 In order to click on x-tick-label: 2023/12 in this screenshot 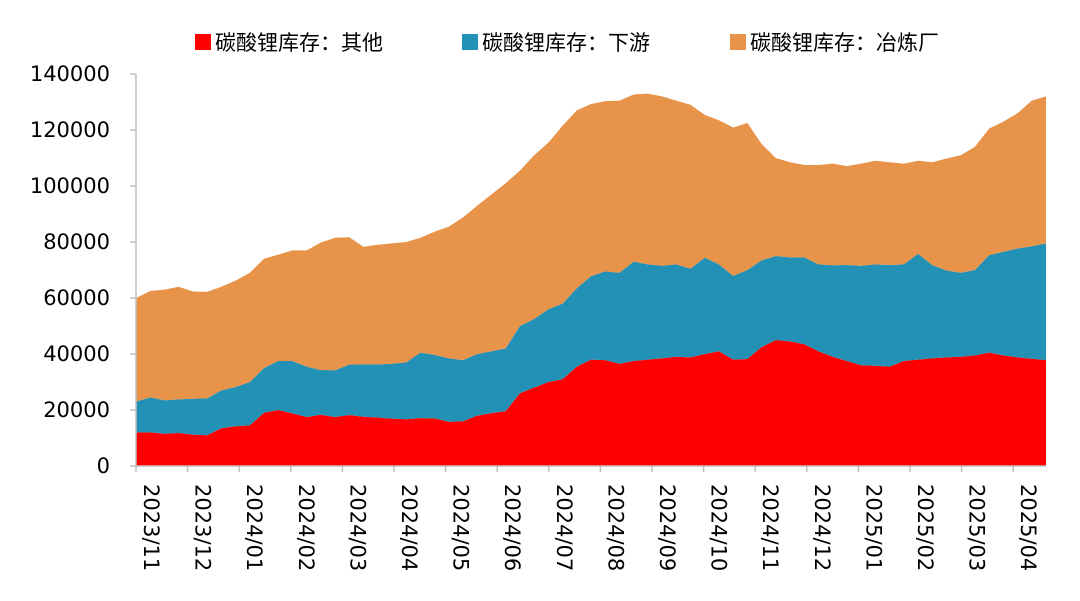, I will do `click(203, 527)`.